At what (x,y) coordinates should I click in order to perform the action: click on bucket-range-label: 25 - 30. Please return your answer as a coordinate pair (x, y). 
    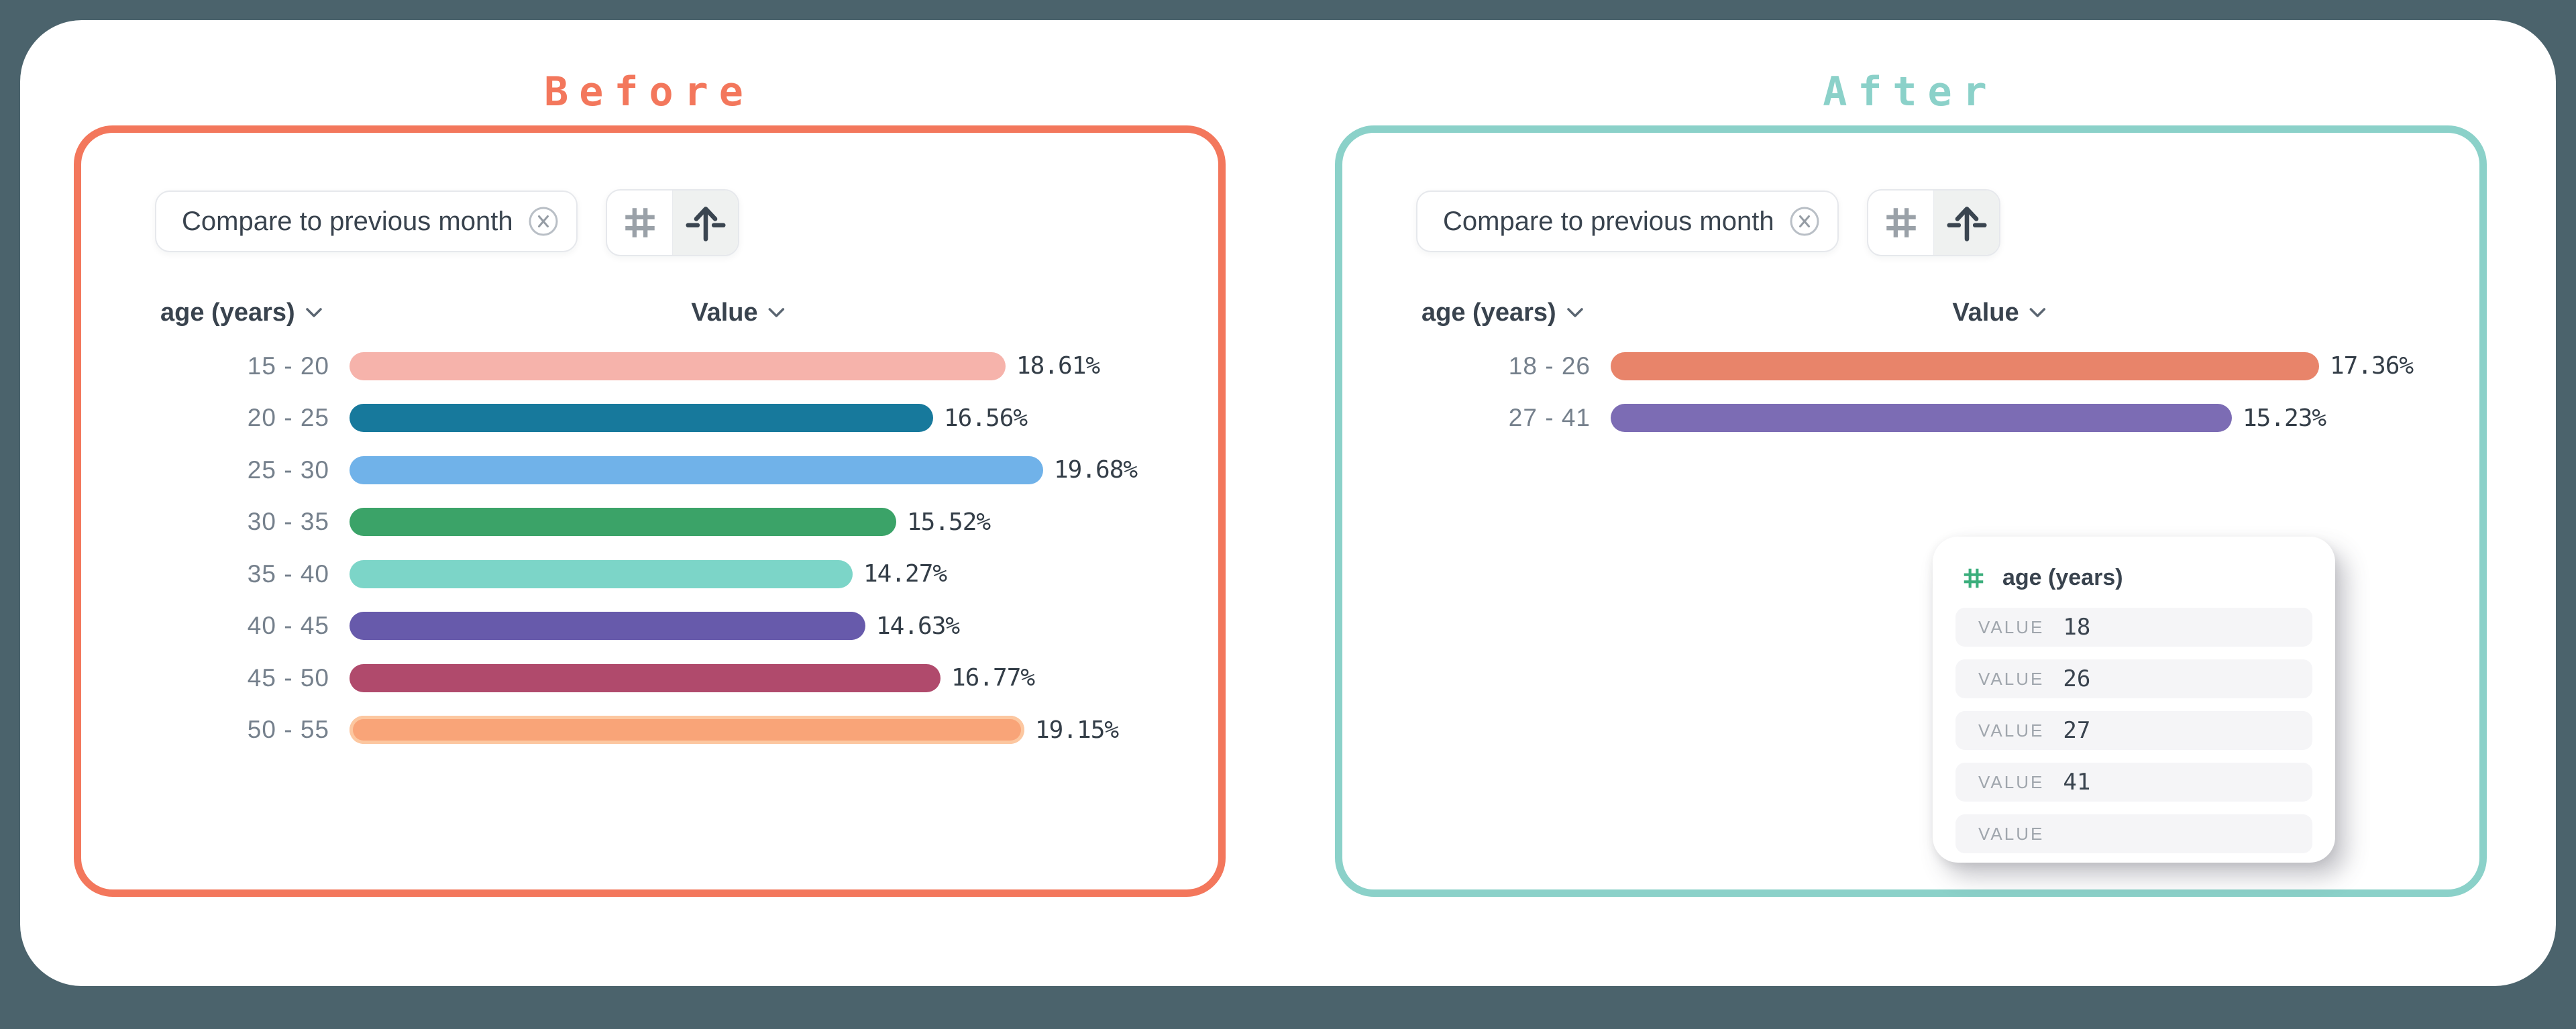
    Looking at the image, I should click on (288, 469).